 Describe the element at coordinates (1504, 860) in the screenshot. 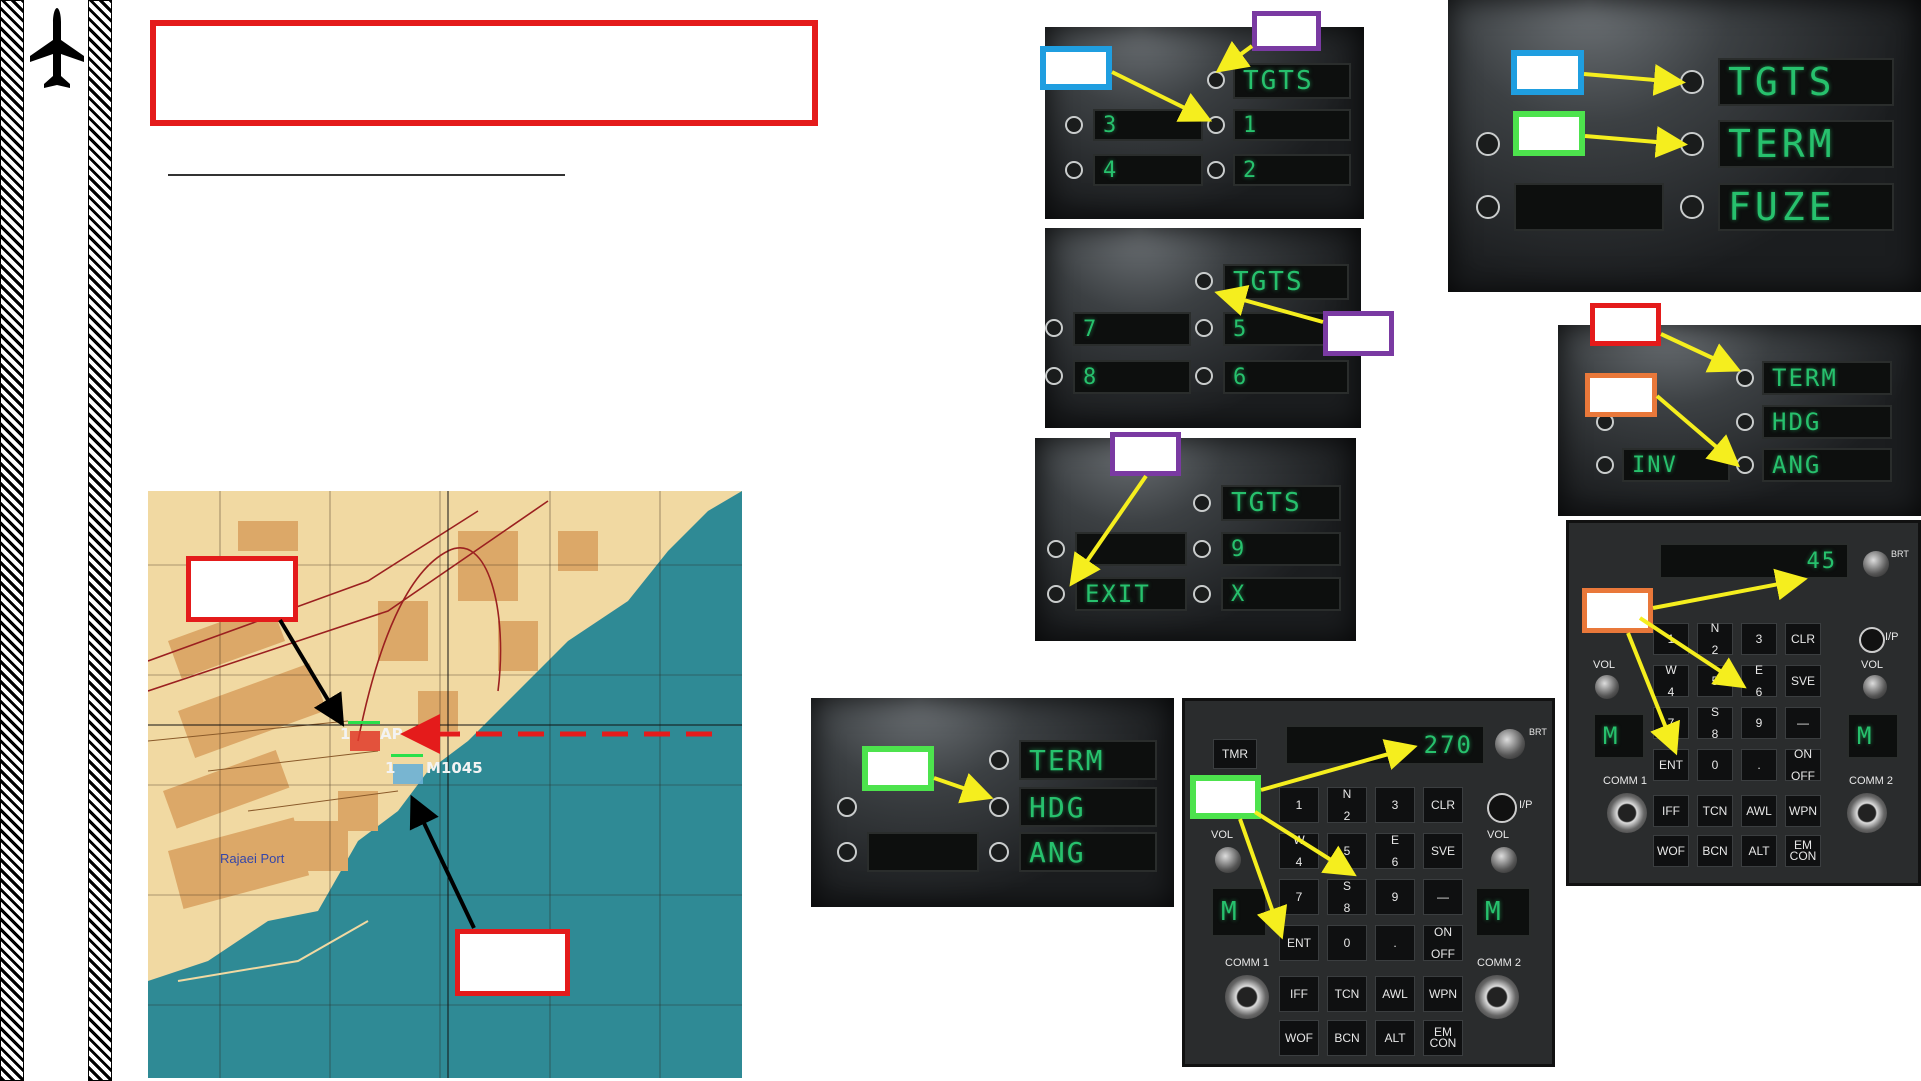

I see `ufc-vol-knob-right` at that location.